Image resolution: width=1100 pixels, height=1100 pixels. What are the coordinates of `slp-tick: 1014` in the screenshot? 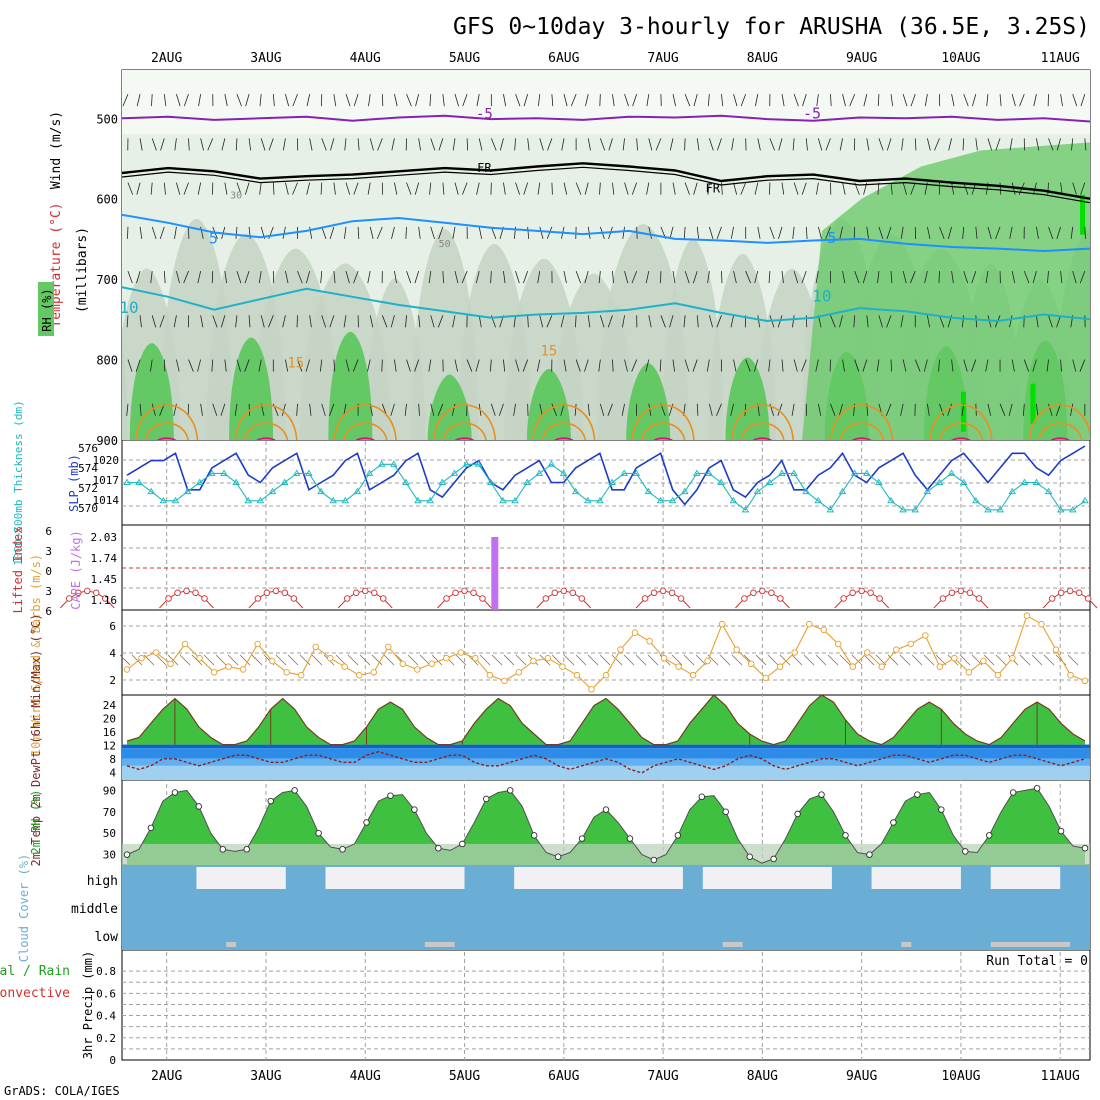 It's located at (106, 500).